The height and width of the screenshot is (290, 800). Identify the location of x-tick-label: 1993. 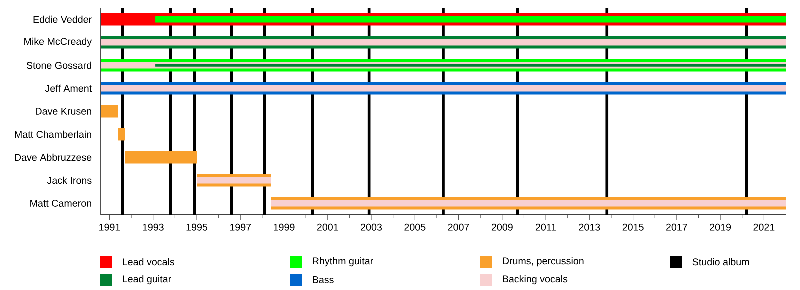
(153, 227).